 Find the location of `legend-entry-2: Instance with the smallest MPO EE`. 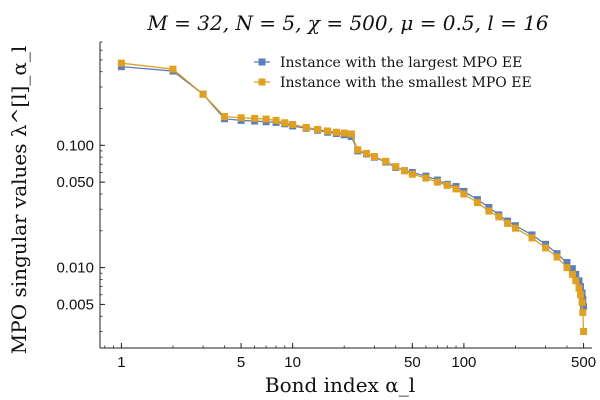

legend-entry-2: Instance with the smallest MPO EE is located at coordinates (393, 83).